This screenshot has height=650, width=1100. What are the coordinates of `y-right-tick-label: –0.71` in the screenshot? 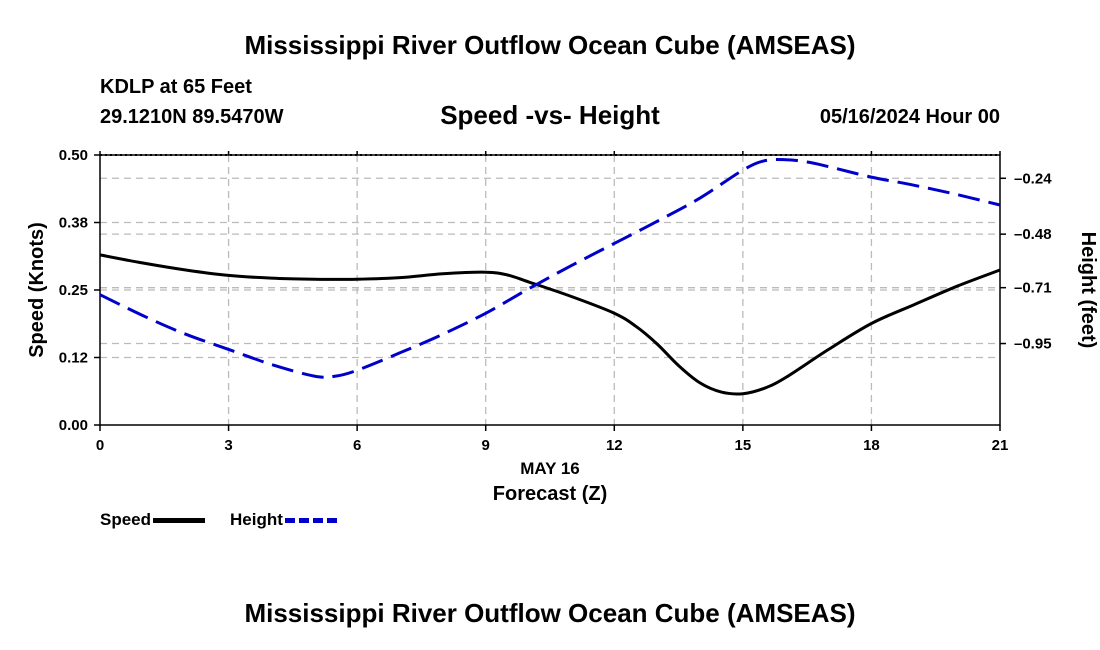 It's located at (1033, 288).